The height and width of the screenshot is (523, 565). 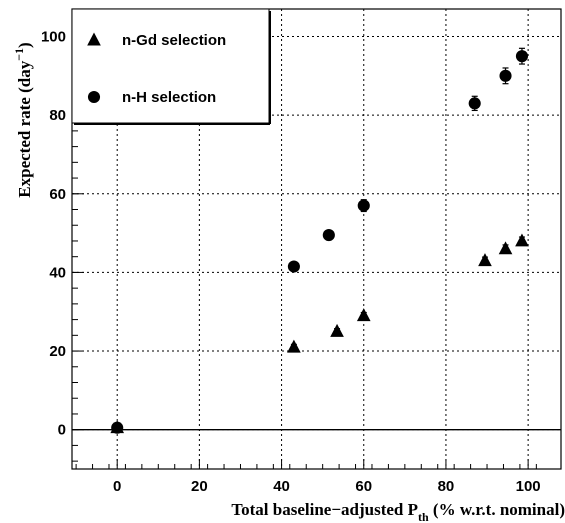 What do you see at coordinates (174, 40) in the screenshot?
I see `legend-label: n-Gd selection` at bounding box center [174, 40].